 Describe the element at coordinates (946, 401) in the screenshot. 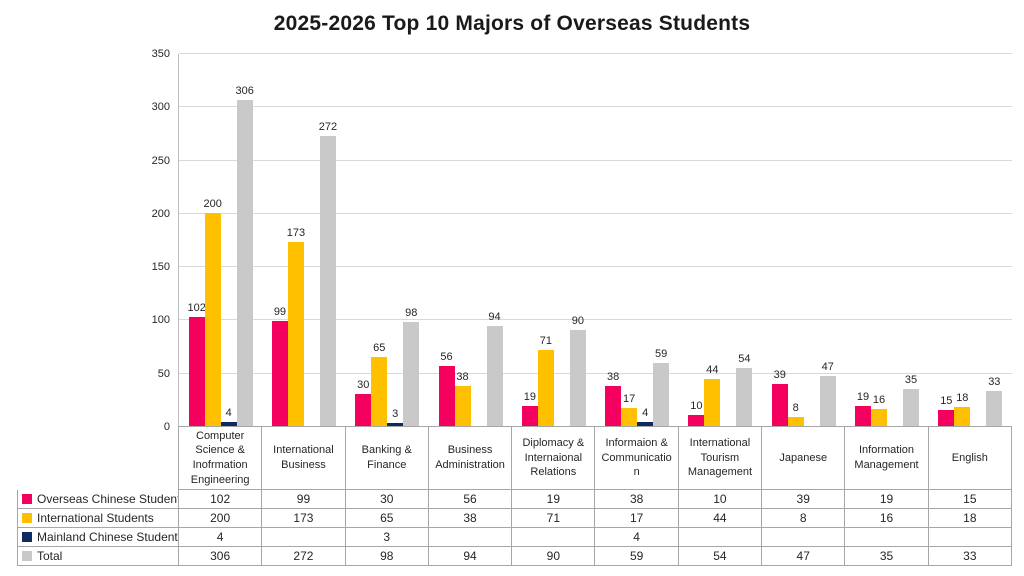

I see `bar-value-label: 15` at that location.